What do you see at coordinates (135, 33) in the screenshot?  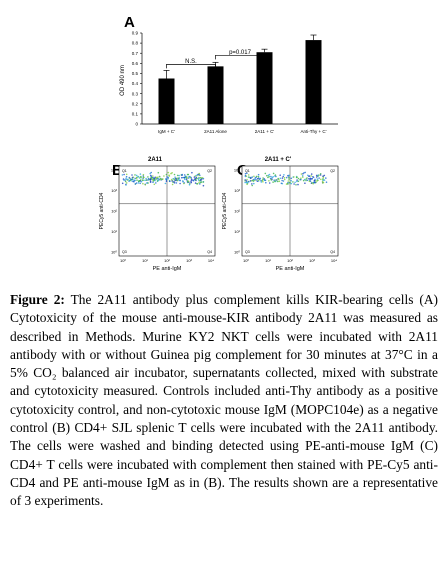 I see `y-tick-label: 0.9` at bounding box center [135, 33].